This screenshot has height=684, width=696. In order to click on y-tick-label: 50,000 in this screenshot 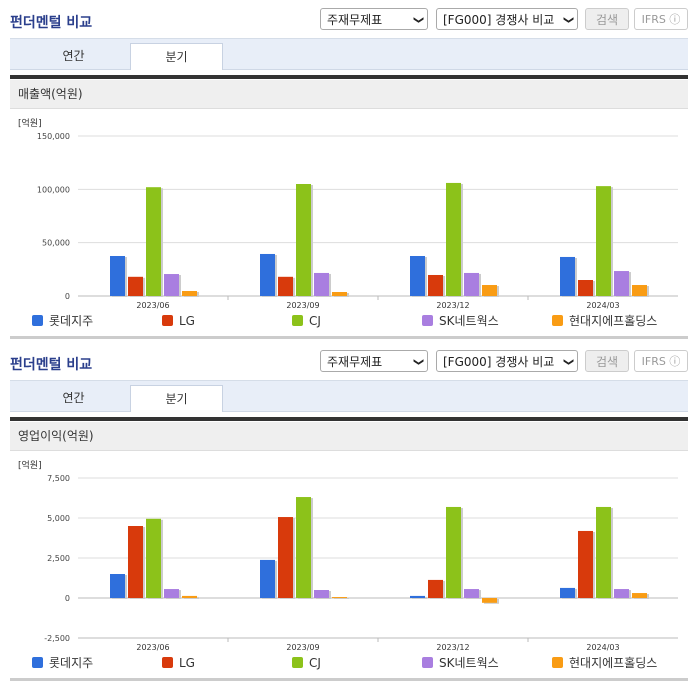, I will do `click(56, 243)`.